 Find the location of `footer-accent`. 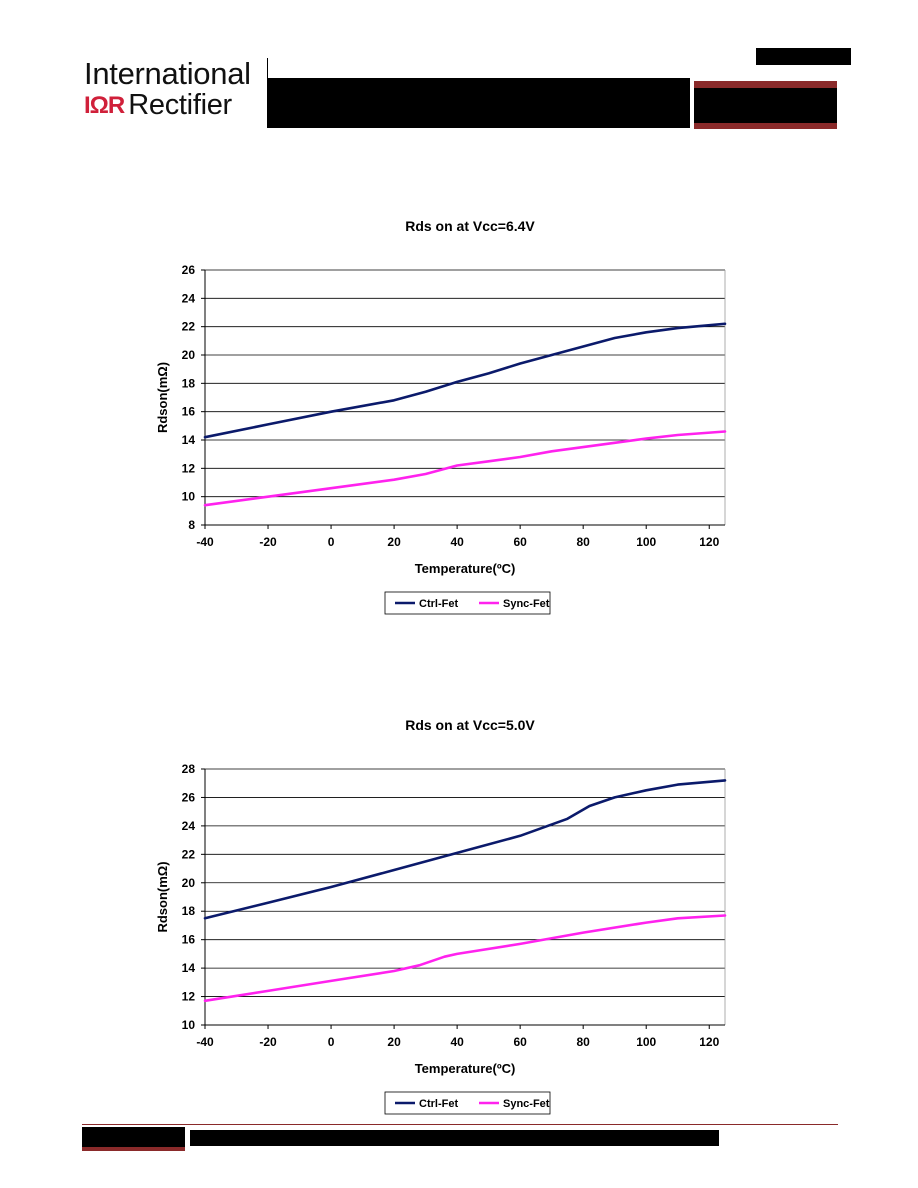

footer-accent is located at coordinates (133, 1149).